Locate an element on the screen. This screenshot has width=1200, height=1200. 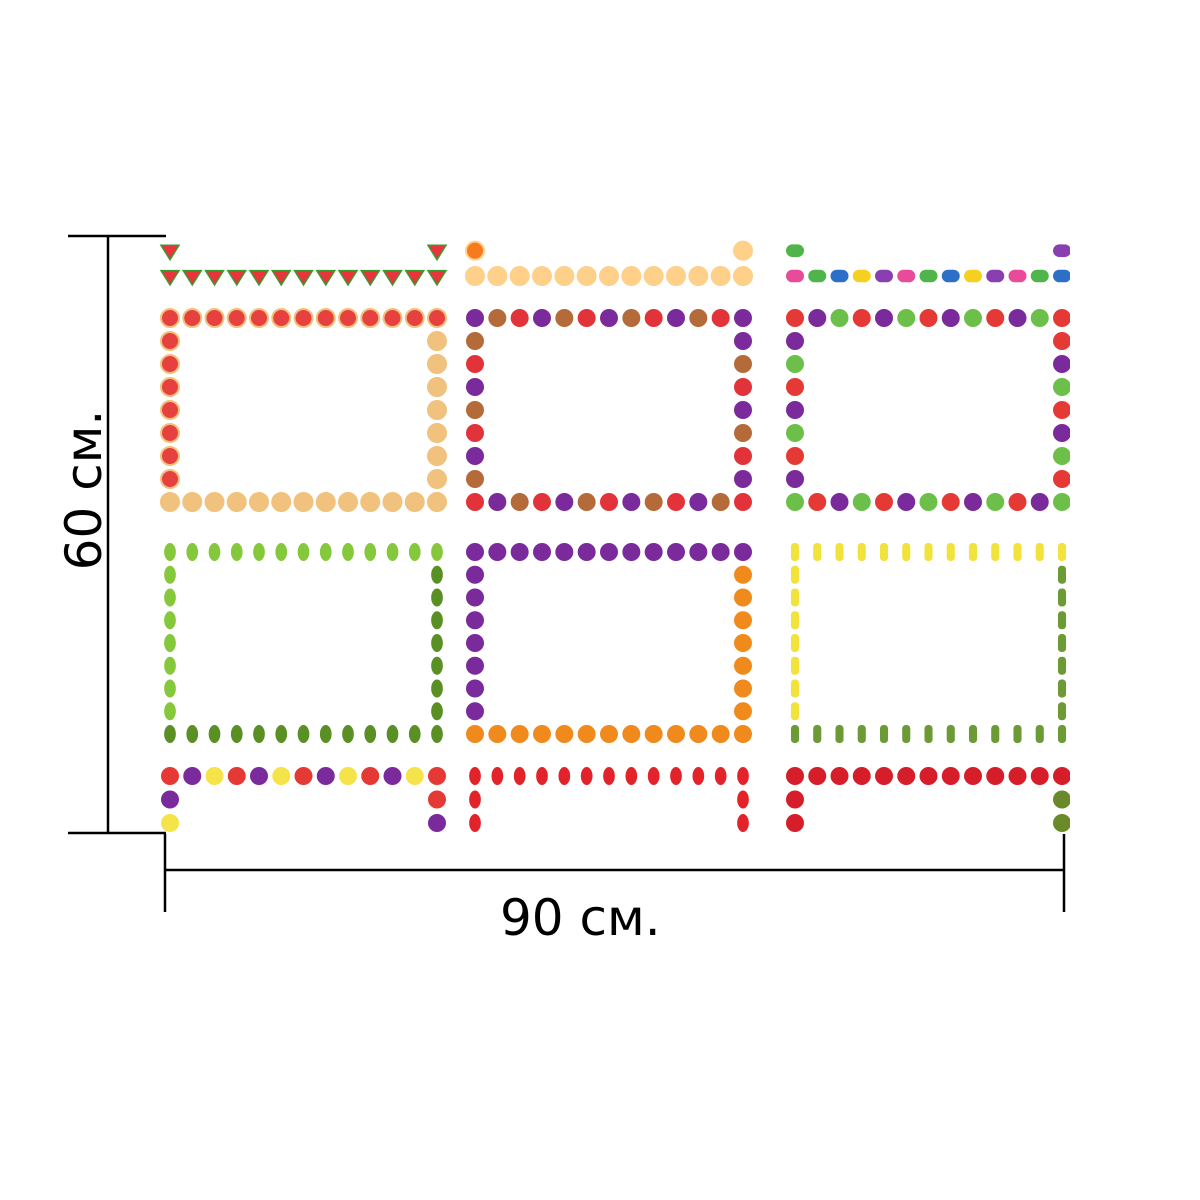
macaron-border is located at coordinates (928, 238).